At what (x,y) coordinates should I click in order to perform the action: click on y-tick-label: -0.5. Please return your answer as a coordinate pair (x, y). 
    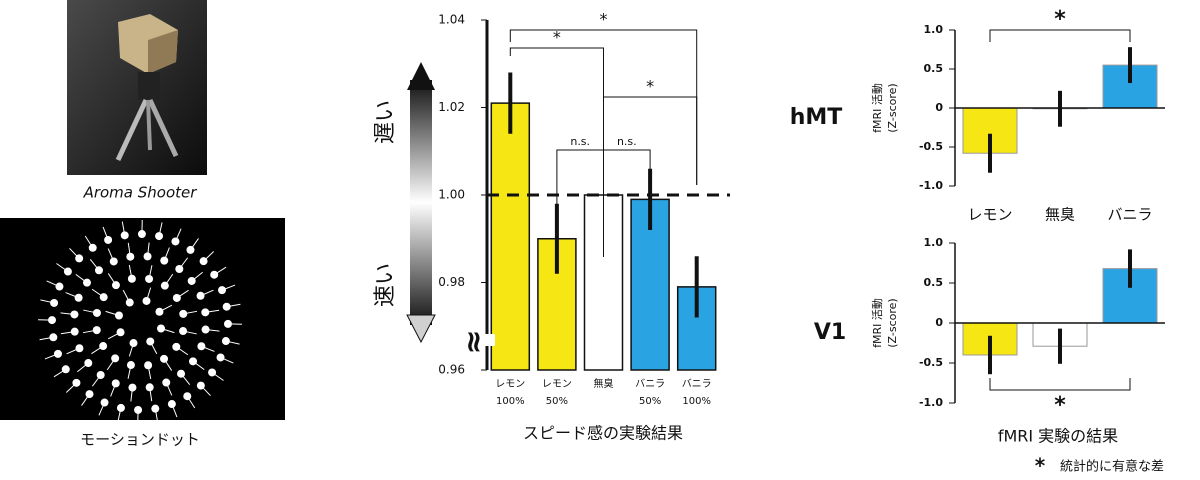
    Looking at the image, I should click on (931, 362).